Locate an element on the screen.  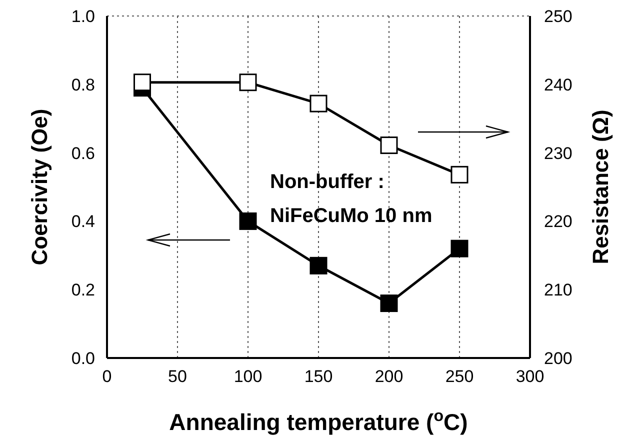
x-tick-label: 0 is located at coordinates (107, 376).